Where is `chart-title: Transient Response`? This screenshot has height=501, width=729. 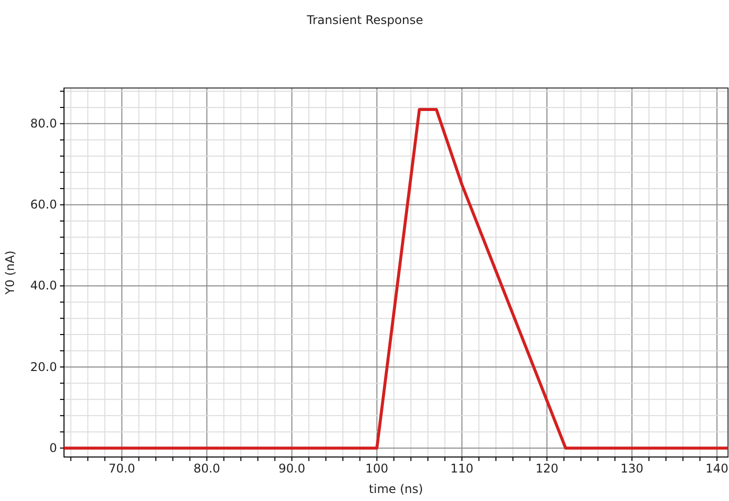
chart-title: Transient Response is located at coordinates (365, 20).